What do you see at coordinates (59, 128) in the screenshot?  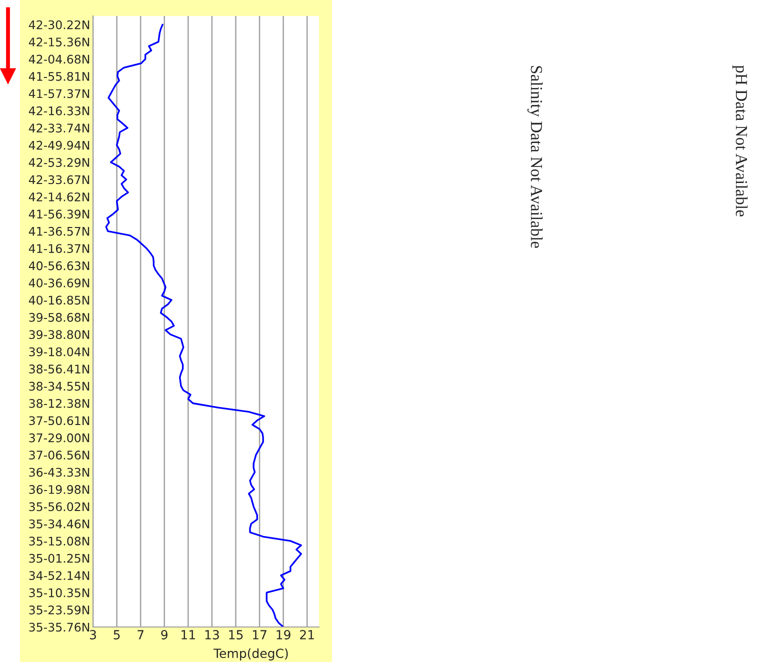 I see `y-tick-label: 42-33.74N` at bounding box center [59, 128].